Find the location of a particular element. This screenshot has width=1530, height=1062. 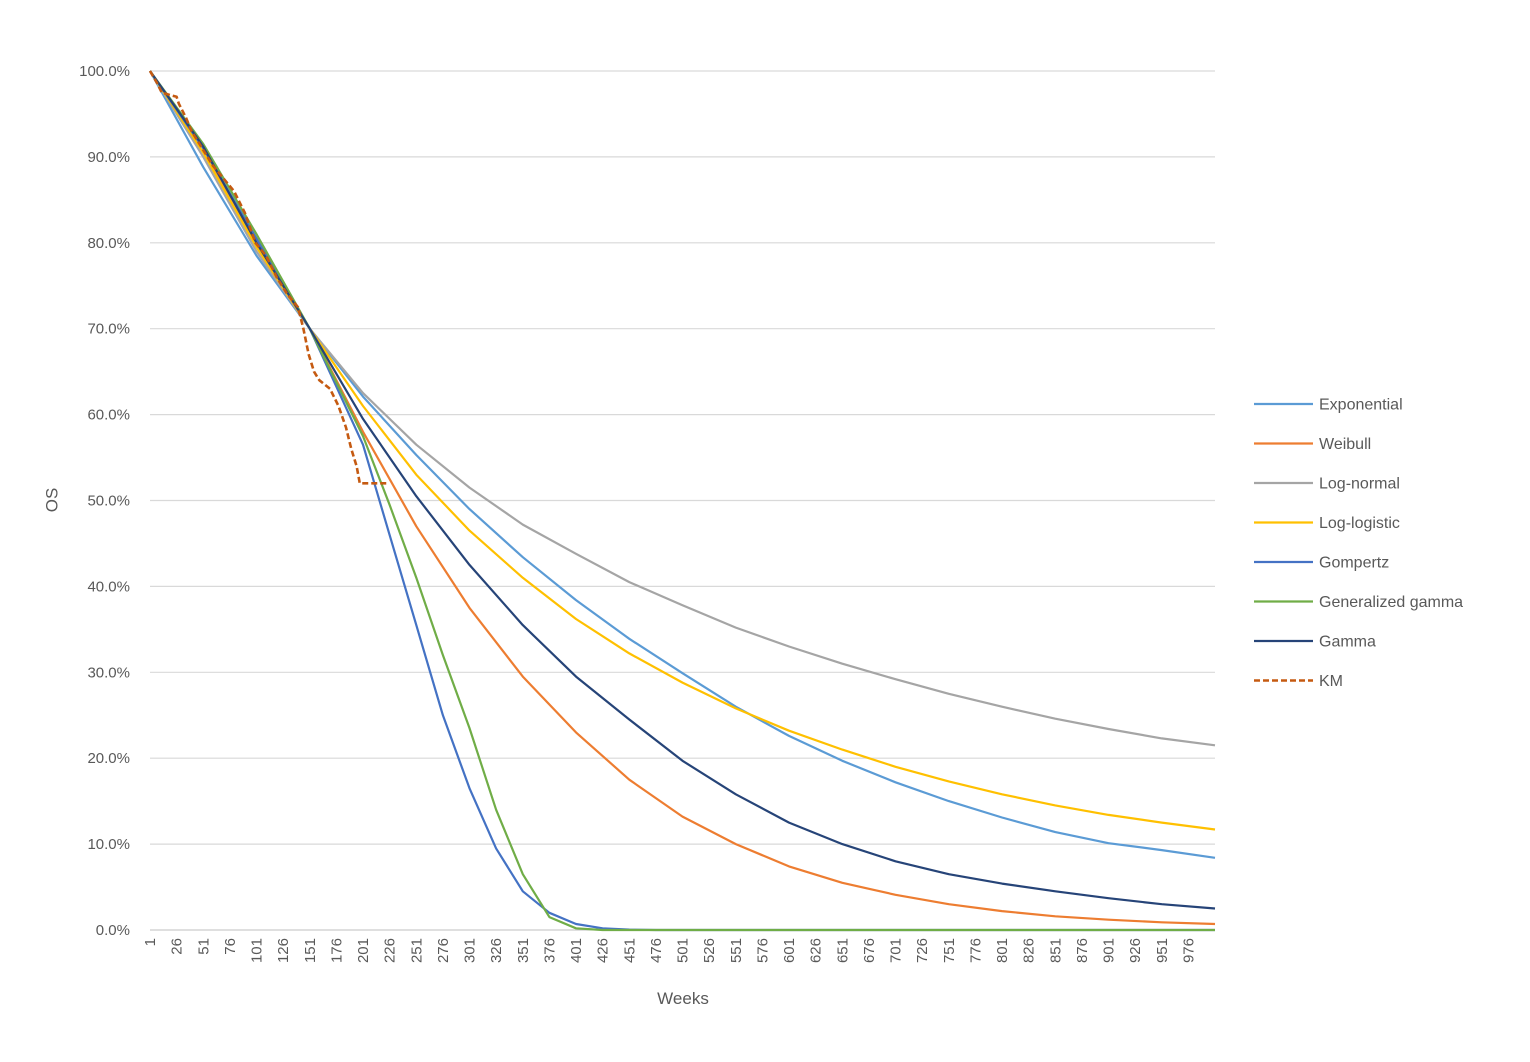

x-tick-label: 826 is located at coordinates (1029, 950).